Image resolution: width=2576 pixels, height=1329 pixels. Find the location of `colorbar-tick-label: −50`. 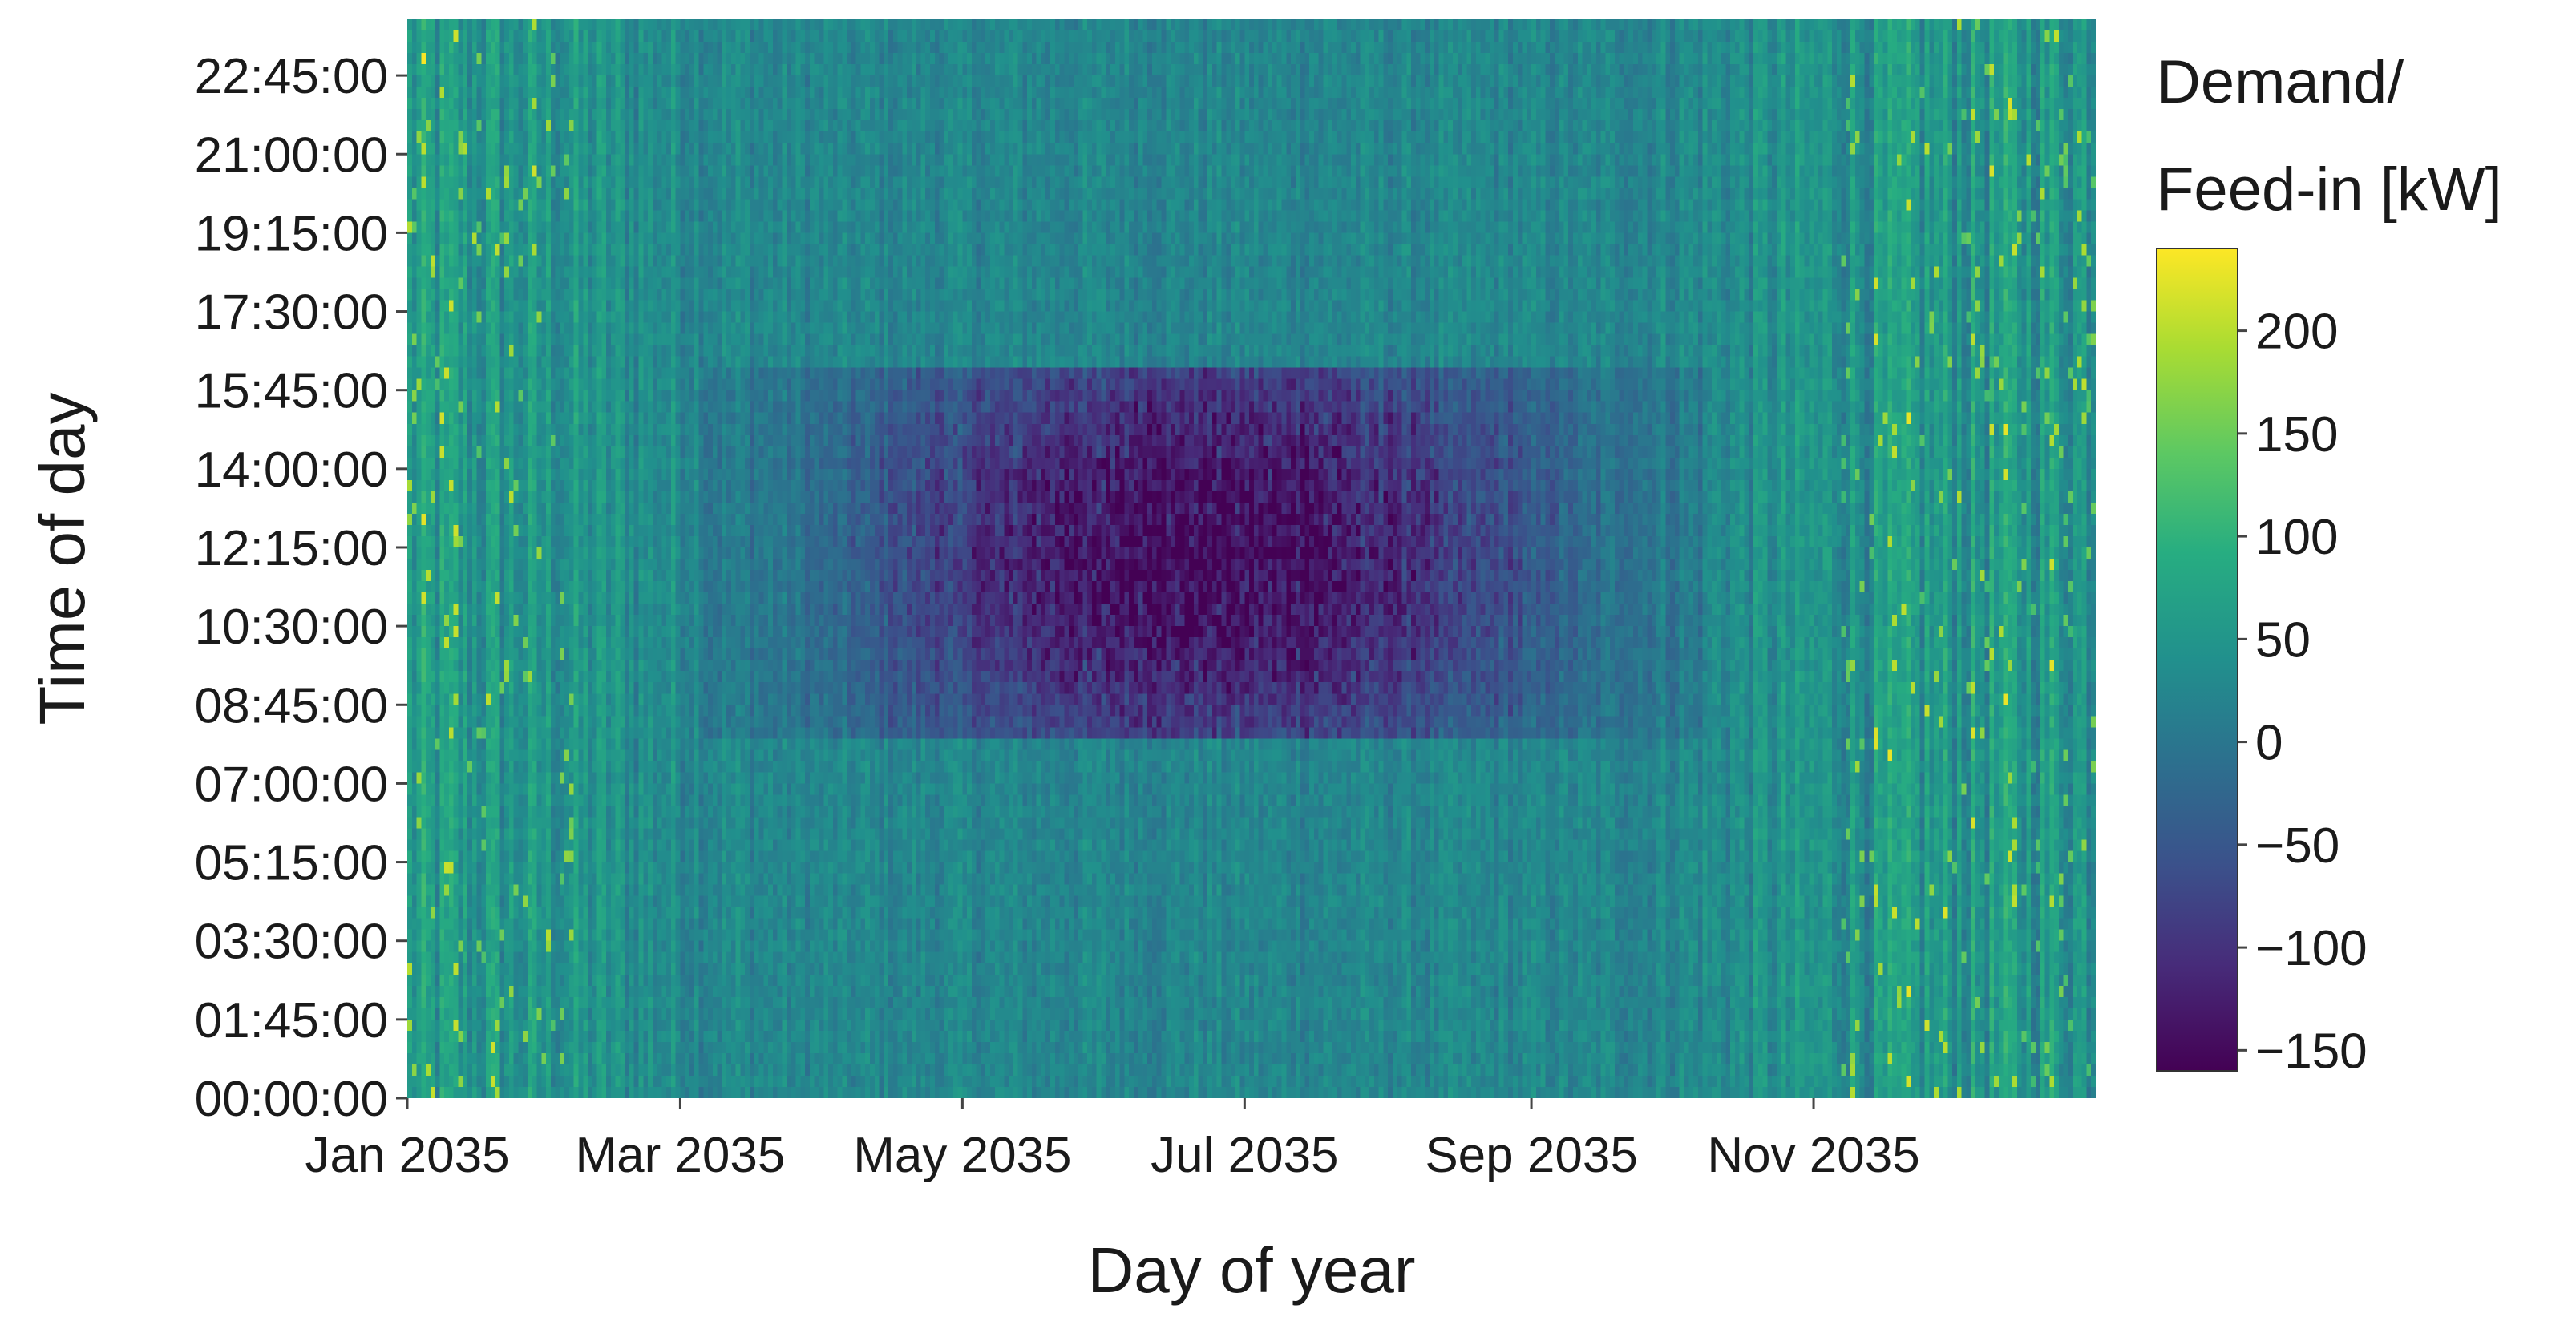

colorbar-tick-label: −50 is located at coordinates (2297, 846).